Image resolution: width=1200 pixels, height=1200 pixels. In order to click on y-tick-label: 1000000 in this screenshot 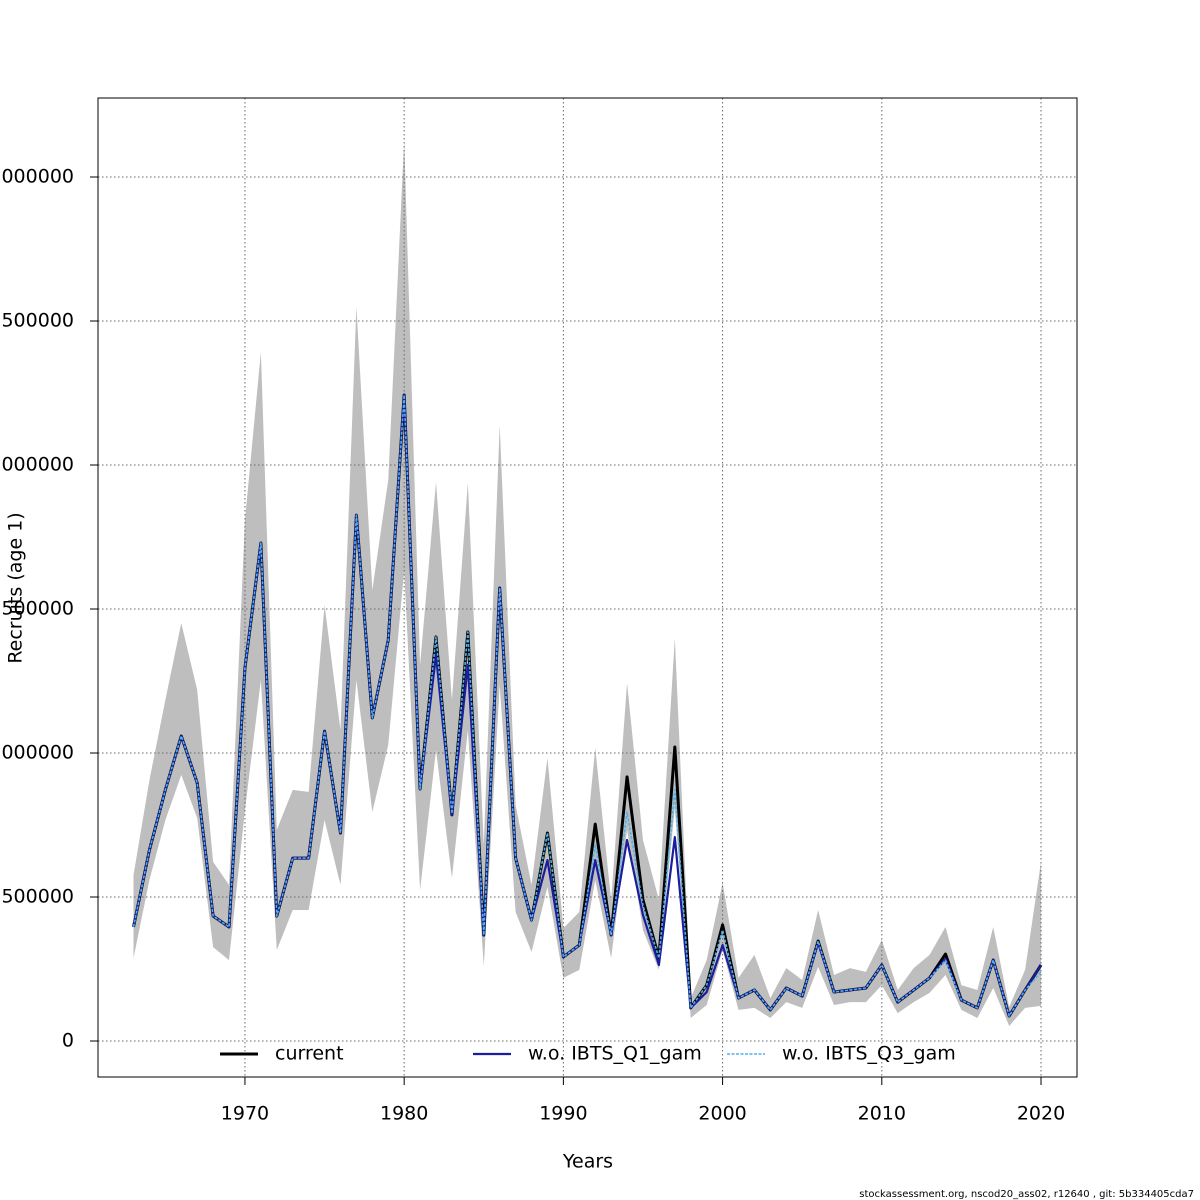, I will do `click(37, 753)`.